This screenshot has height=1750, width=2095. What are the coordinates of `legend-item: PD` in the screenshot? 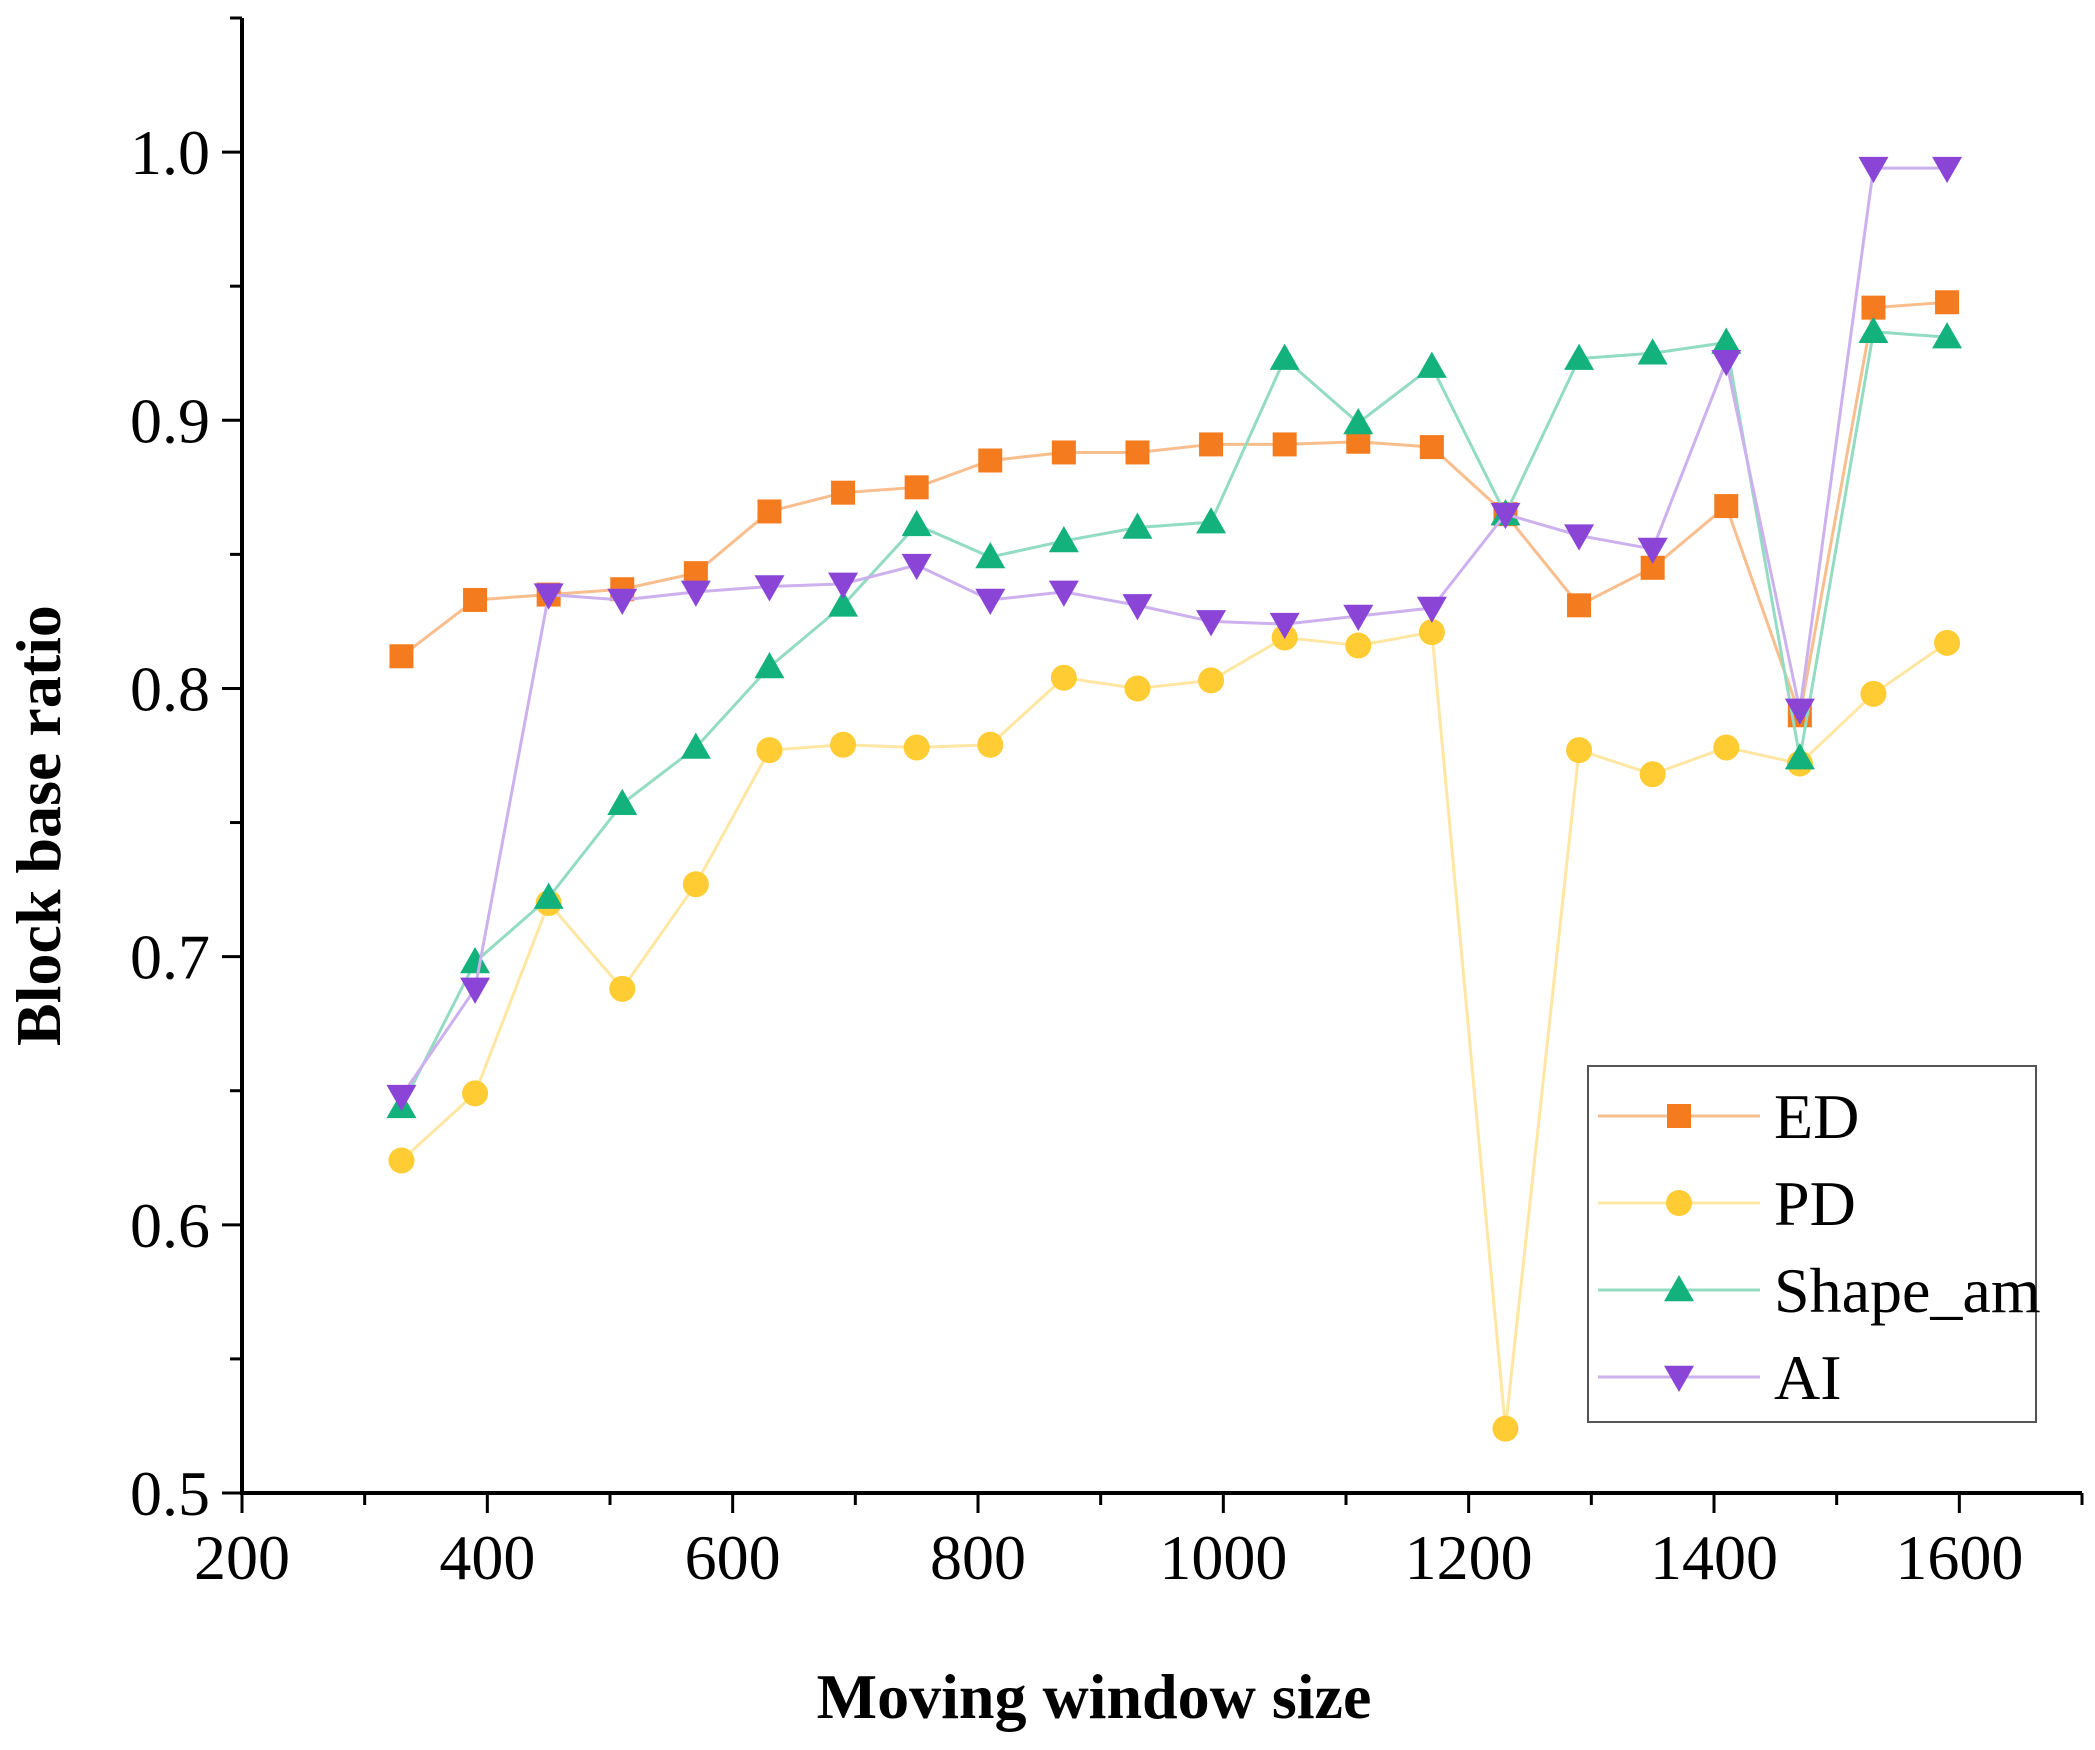 It's located at (1727, 1203).